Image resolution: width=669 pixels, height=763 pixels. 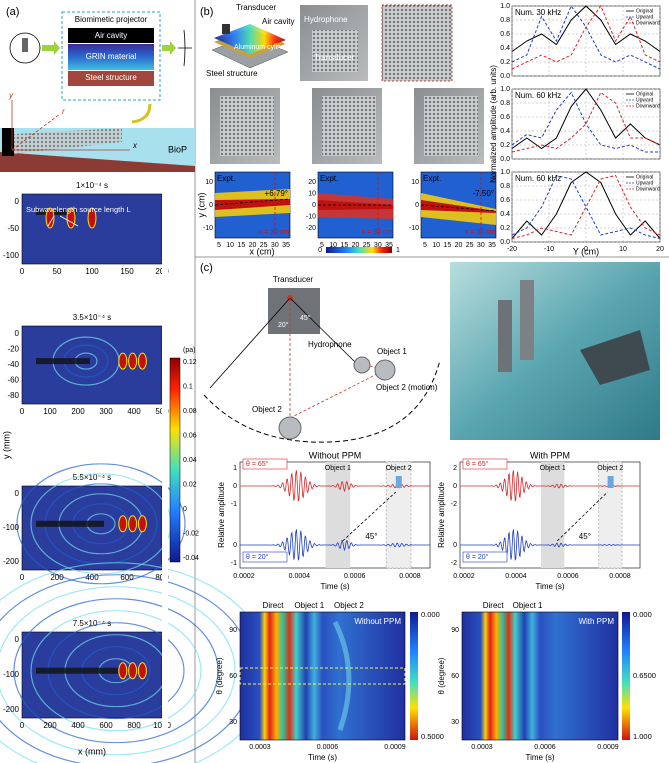 What do you see at coordinates (550, 455) in the screenshot?
I see `plot-title: With PPM` at bounding box center [550, 455].